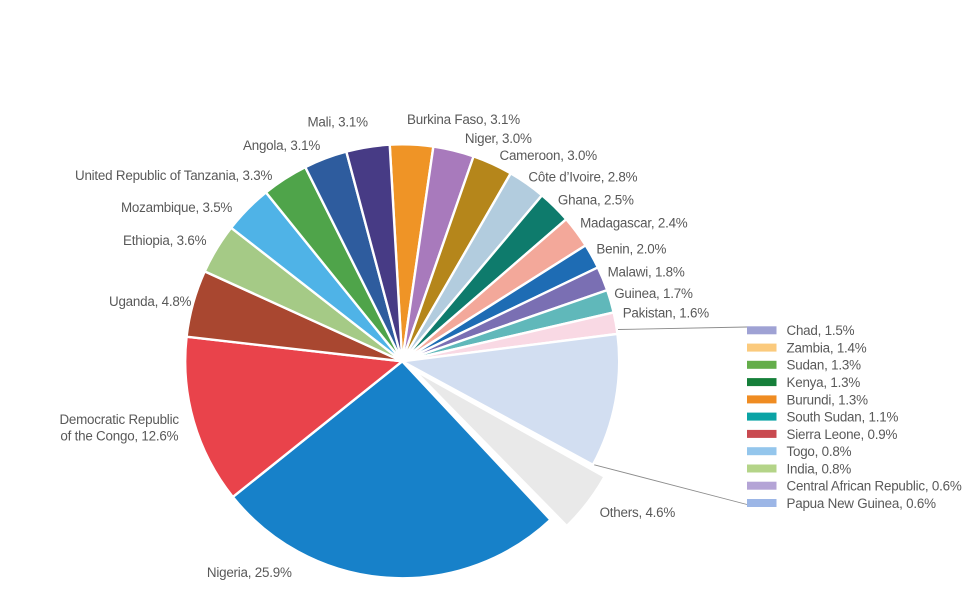 The height and width of the screenshot is (610, 972). What do you see at coordinates (549, 155) in the screenshot?
I see `svg-text: Cameroon, 3.0%` at bounding box center [549, 155].